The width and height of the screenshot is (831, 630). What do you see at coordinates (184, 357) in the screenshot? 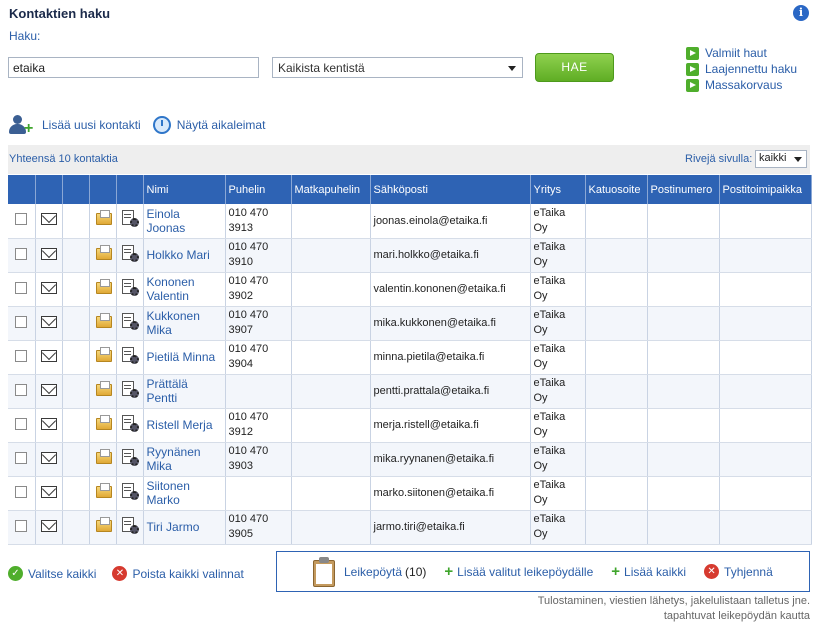
I see `contact-name-link: Pietilä Minna` at bounding box center [184, 357].